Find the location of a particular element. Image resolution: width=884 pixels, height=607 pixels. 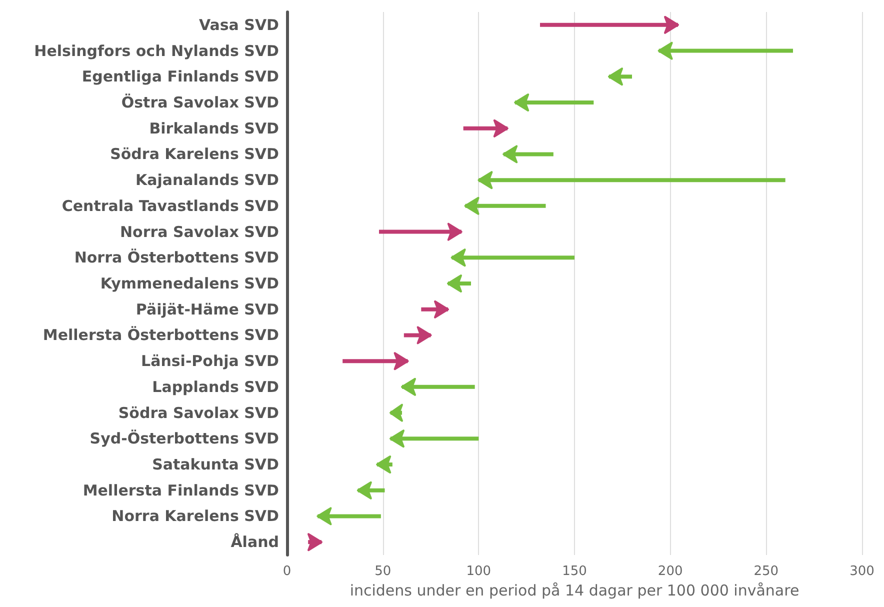

y-tick-label: Syd-Österbottens SVD is located at coordinates (184, 439).